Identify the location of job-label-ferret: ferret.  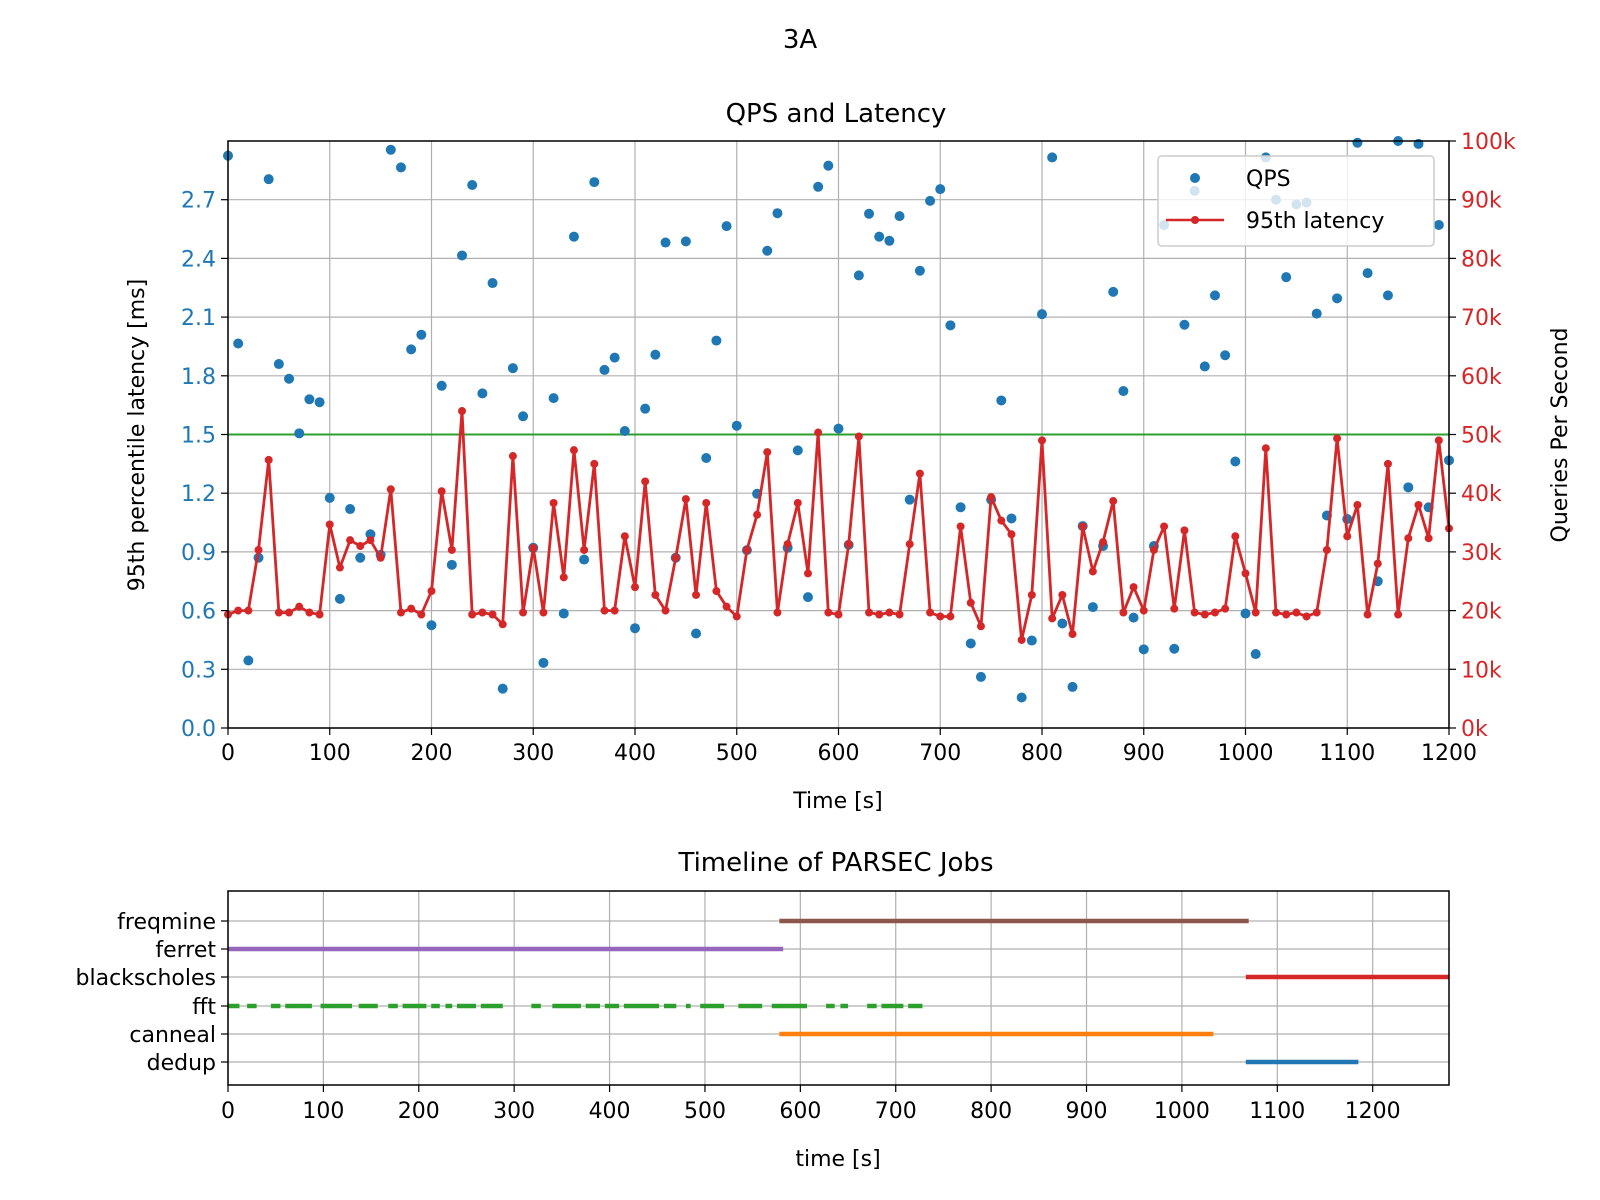
(185, 950).